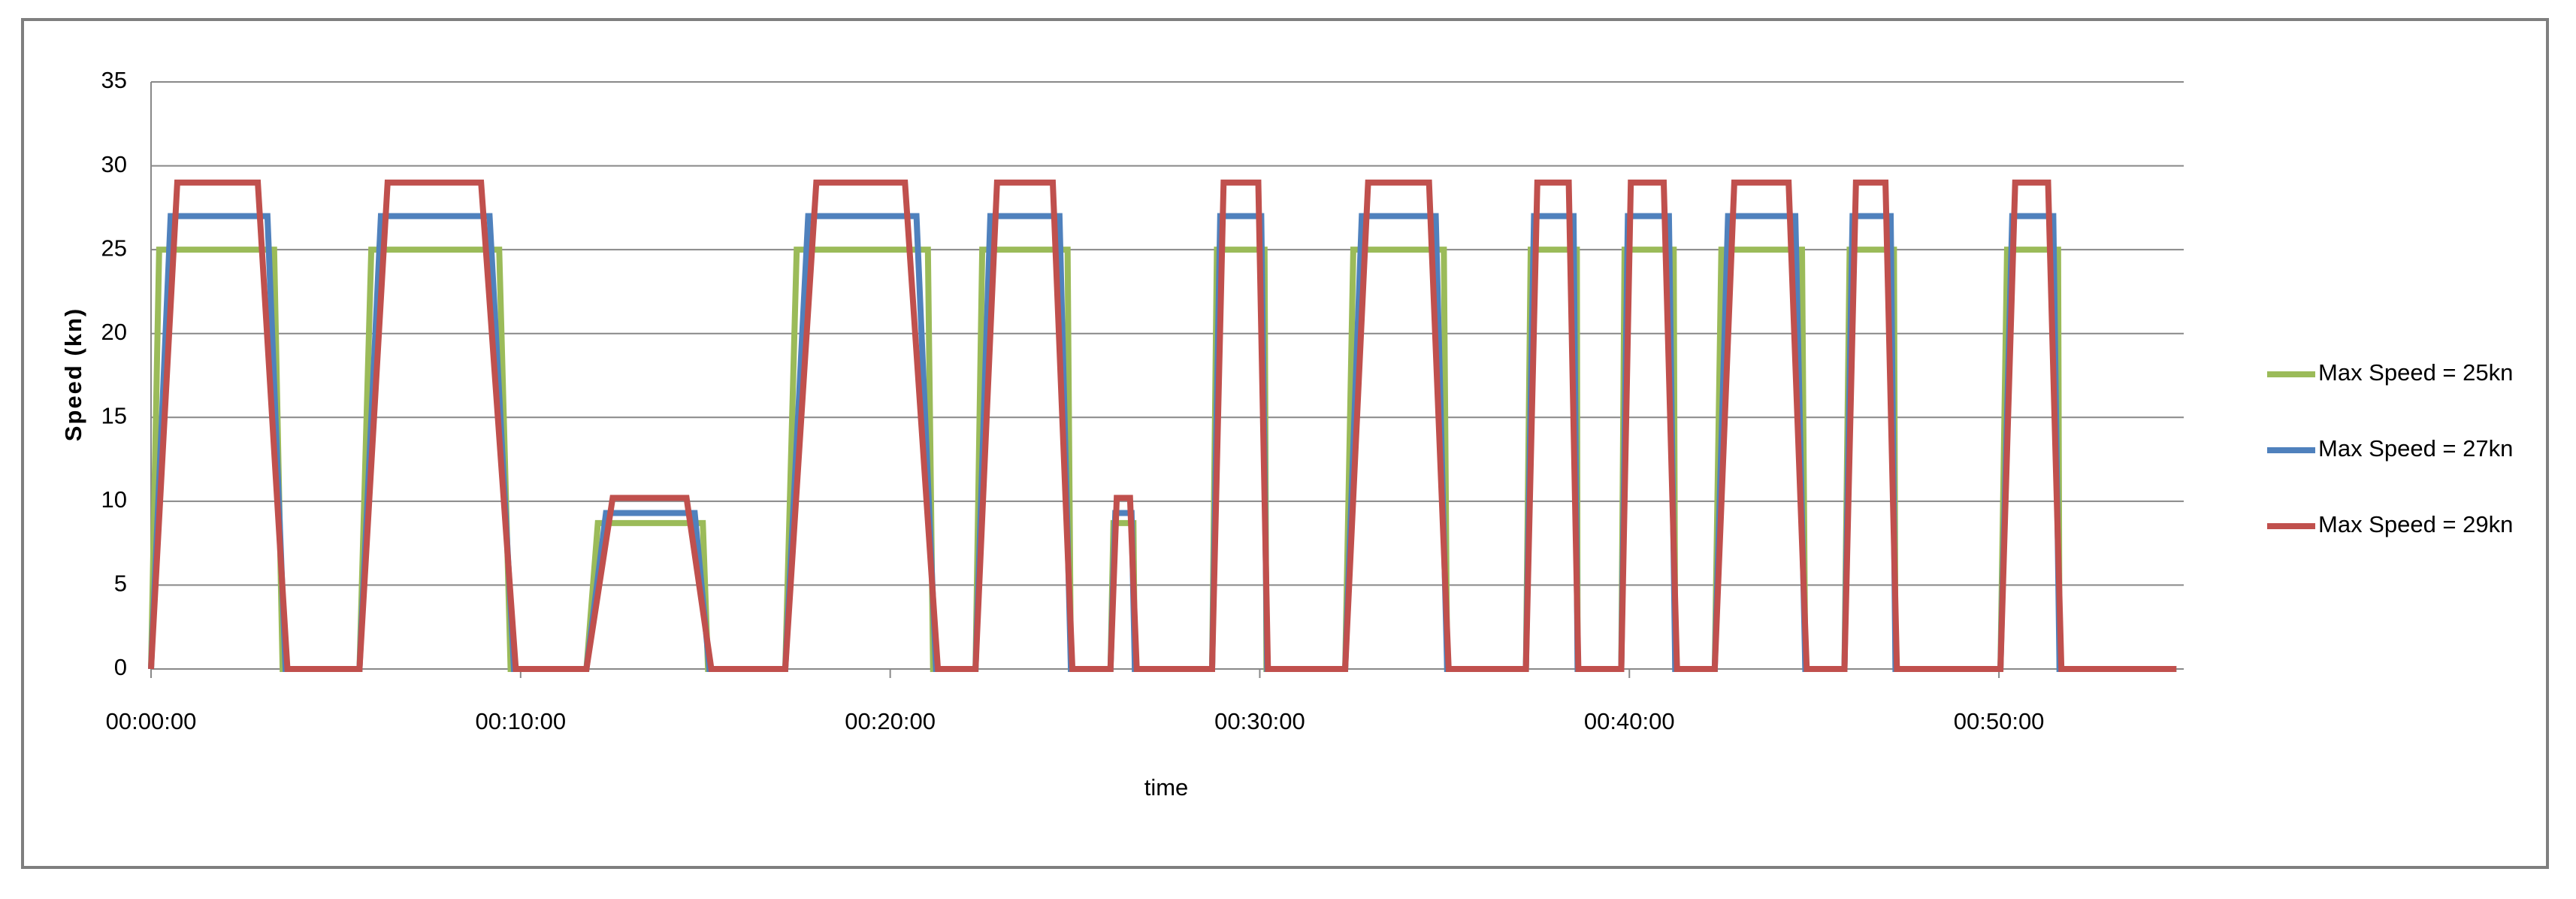  Describe the element at coordinates (114, 80) in the screenshot. I see `y-tick-label: 35` at that location.